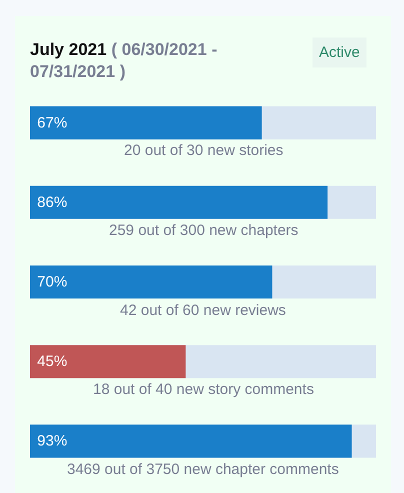  I want to click on text: Active, so click(339, 52).